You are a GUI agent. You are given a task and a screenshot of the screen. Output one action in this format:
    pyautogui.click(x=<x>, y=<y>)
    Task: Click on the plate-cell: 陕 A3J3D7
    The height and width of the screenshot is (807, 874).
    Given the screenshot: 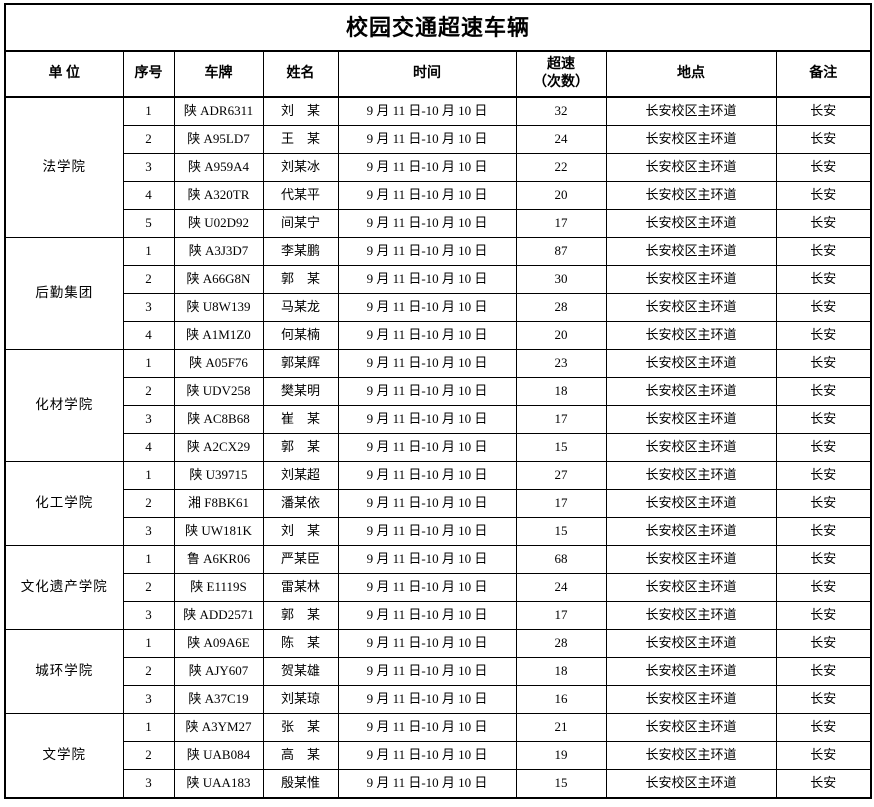 What is the action you would take?
    pyautogui.click(x=218, y=251)
    